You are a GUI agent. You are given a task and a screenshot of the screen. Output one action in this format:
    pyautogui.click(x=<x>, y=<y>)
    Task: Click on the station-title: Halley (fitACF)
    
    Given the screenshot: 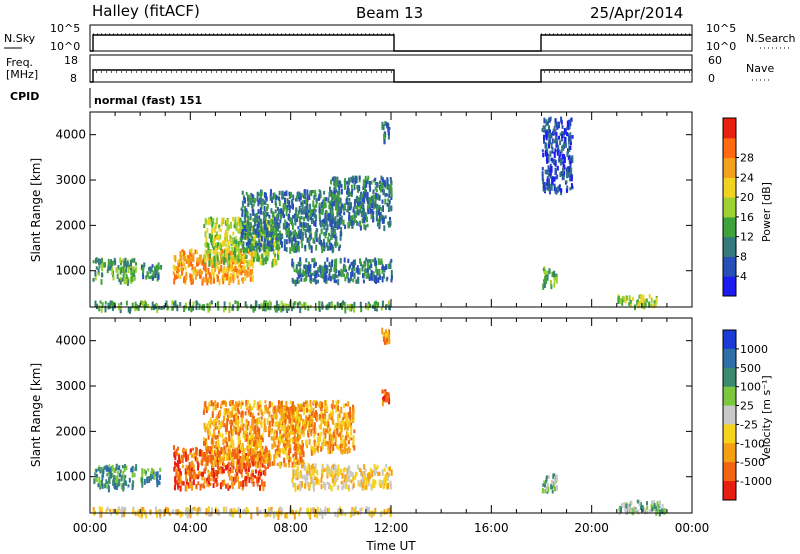 What is the action you would take?
    pyautogui.click(x=146, y=11)
    